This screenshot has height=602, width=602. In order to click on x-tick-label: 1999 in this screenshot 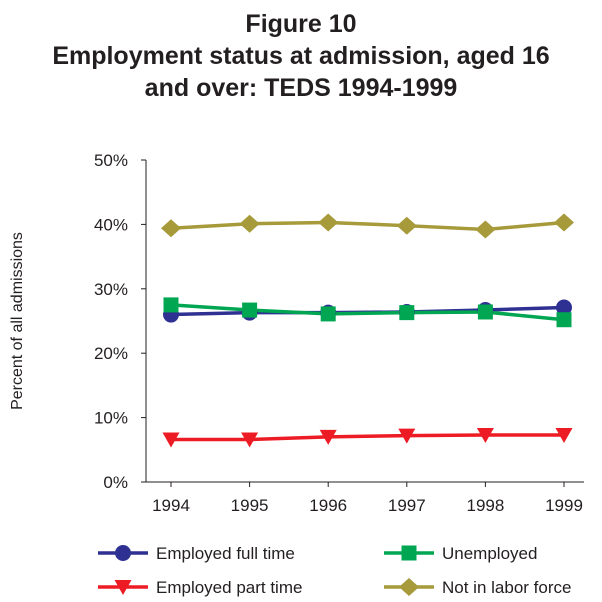, I will do `click(564, 505)`.